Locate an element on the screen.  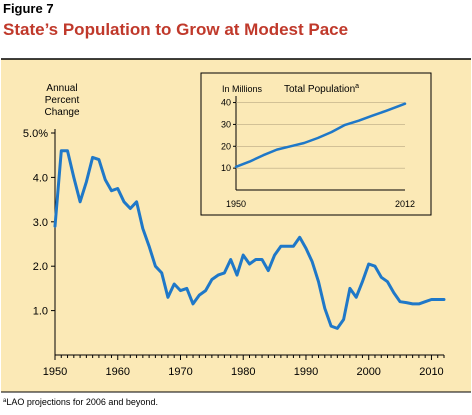
inset-chart-axes: 10 20 30 40 1950 2012 is located at coordinates (318, 152).